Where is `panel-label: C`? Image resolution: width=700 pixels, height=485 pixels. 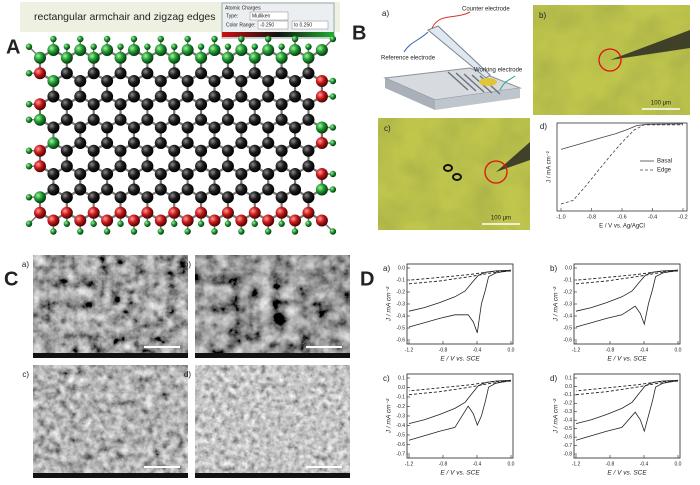 panel-label: C is located at coordinates (11, 279).